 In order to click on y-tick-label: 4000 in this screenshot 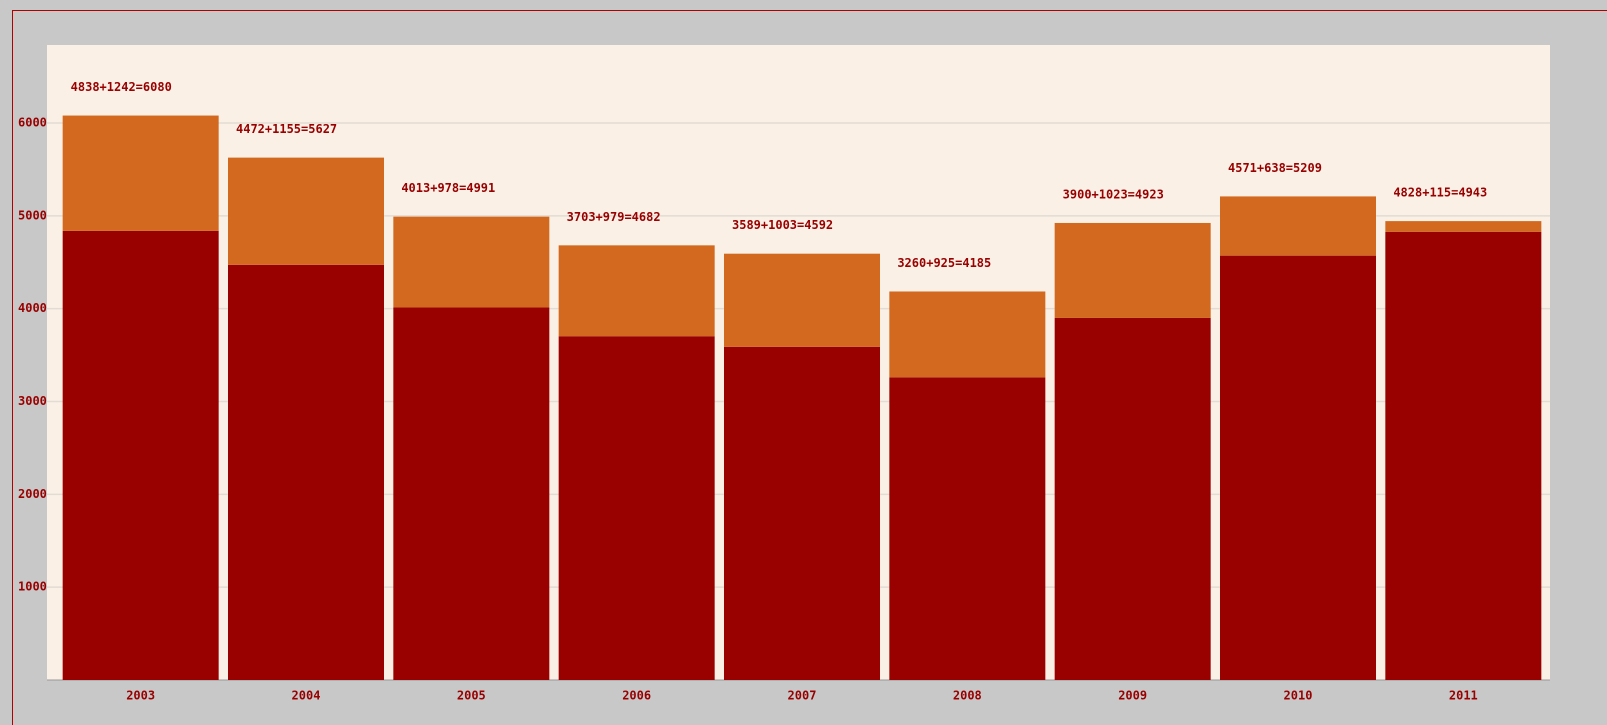, I will do `click(32, 308)`.